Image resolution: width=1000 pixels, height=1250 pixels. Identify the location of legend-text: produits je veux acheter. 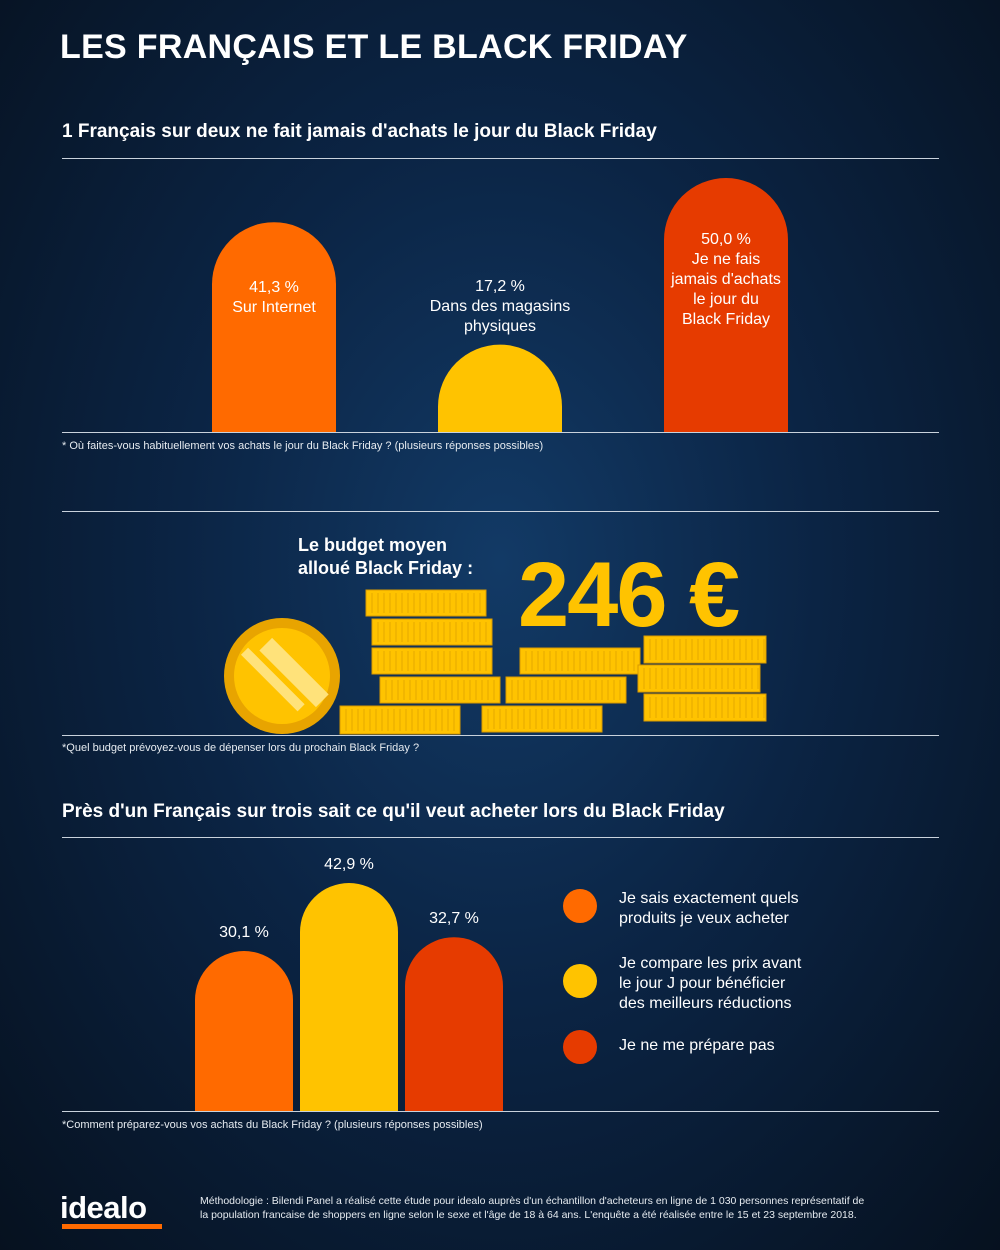
(704, 918).